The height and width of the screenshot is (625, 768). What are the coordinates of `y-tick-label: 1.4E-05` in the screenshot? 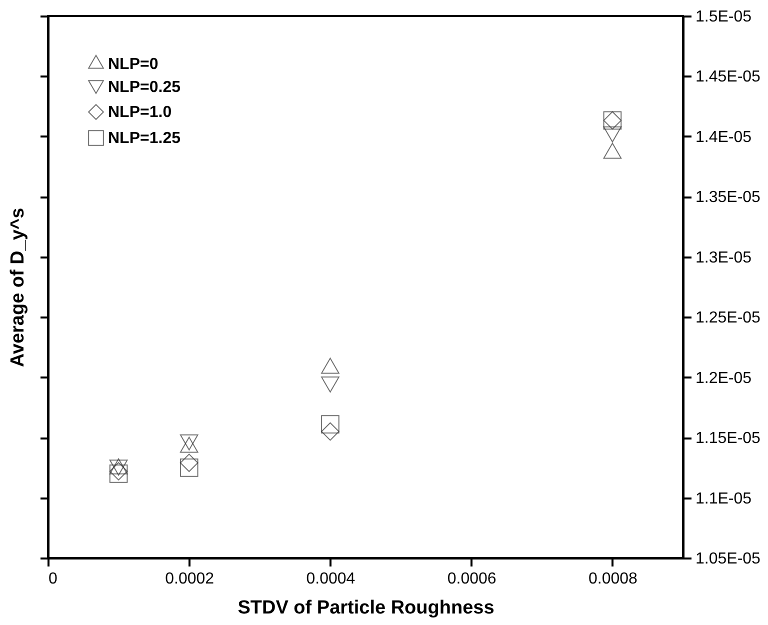 It's located at (724, 137).